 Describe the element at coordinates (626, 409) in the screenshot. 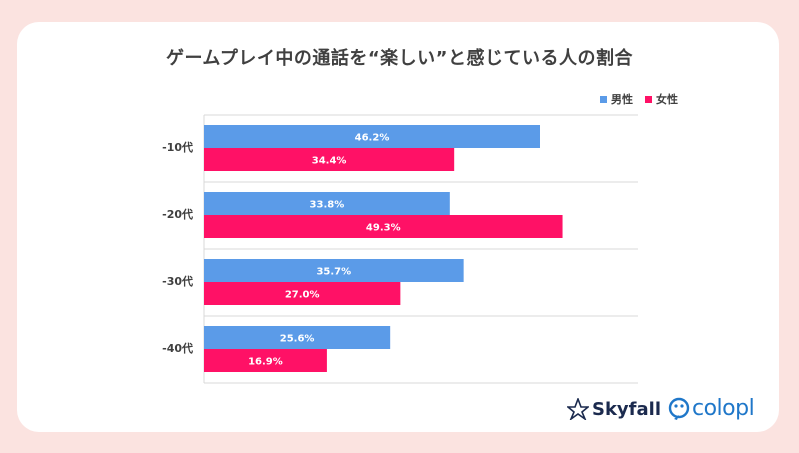

I see `skyfall-wordmark: Skyfall` at that location.